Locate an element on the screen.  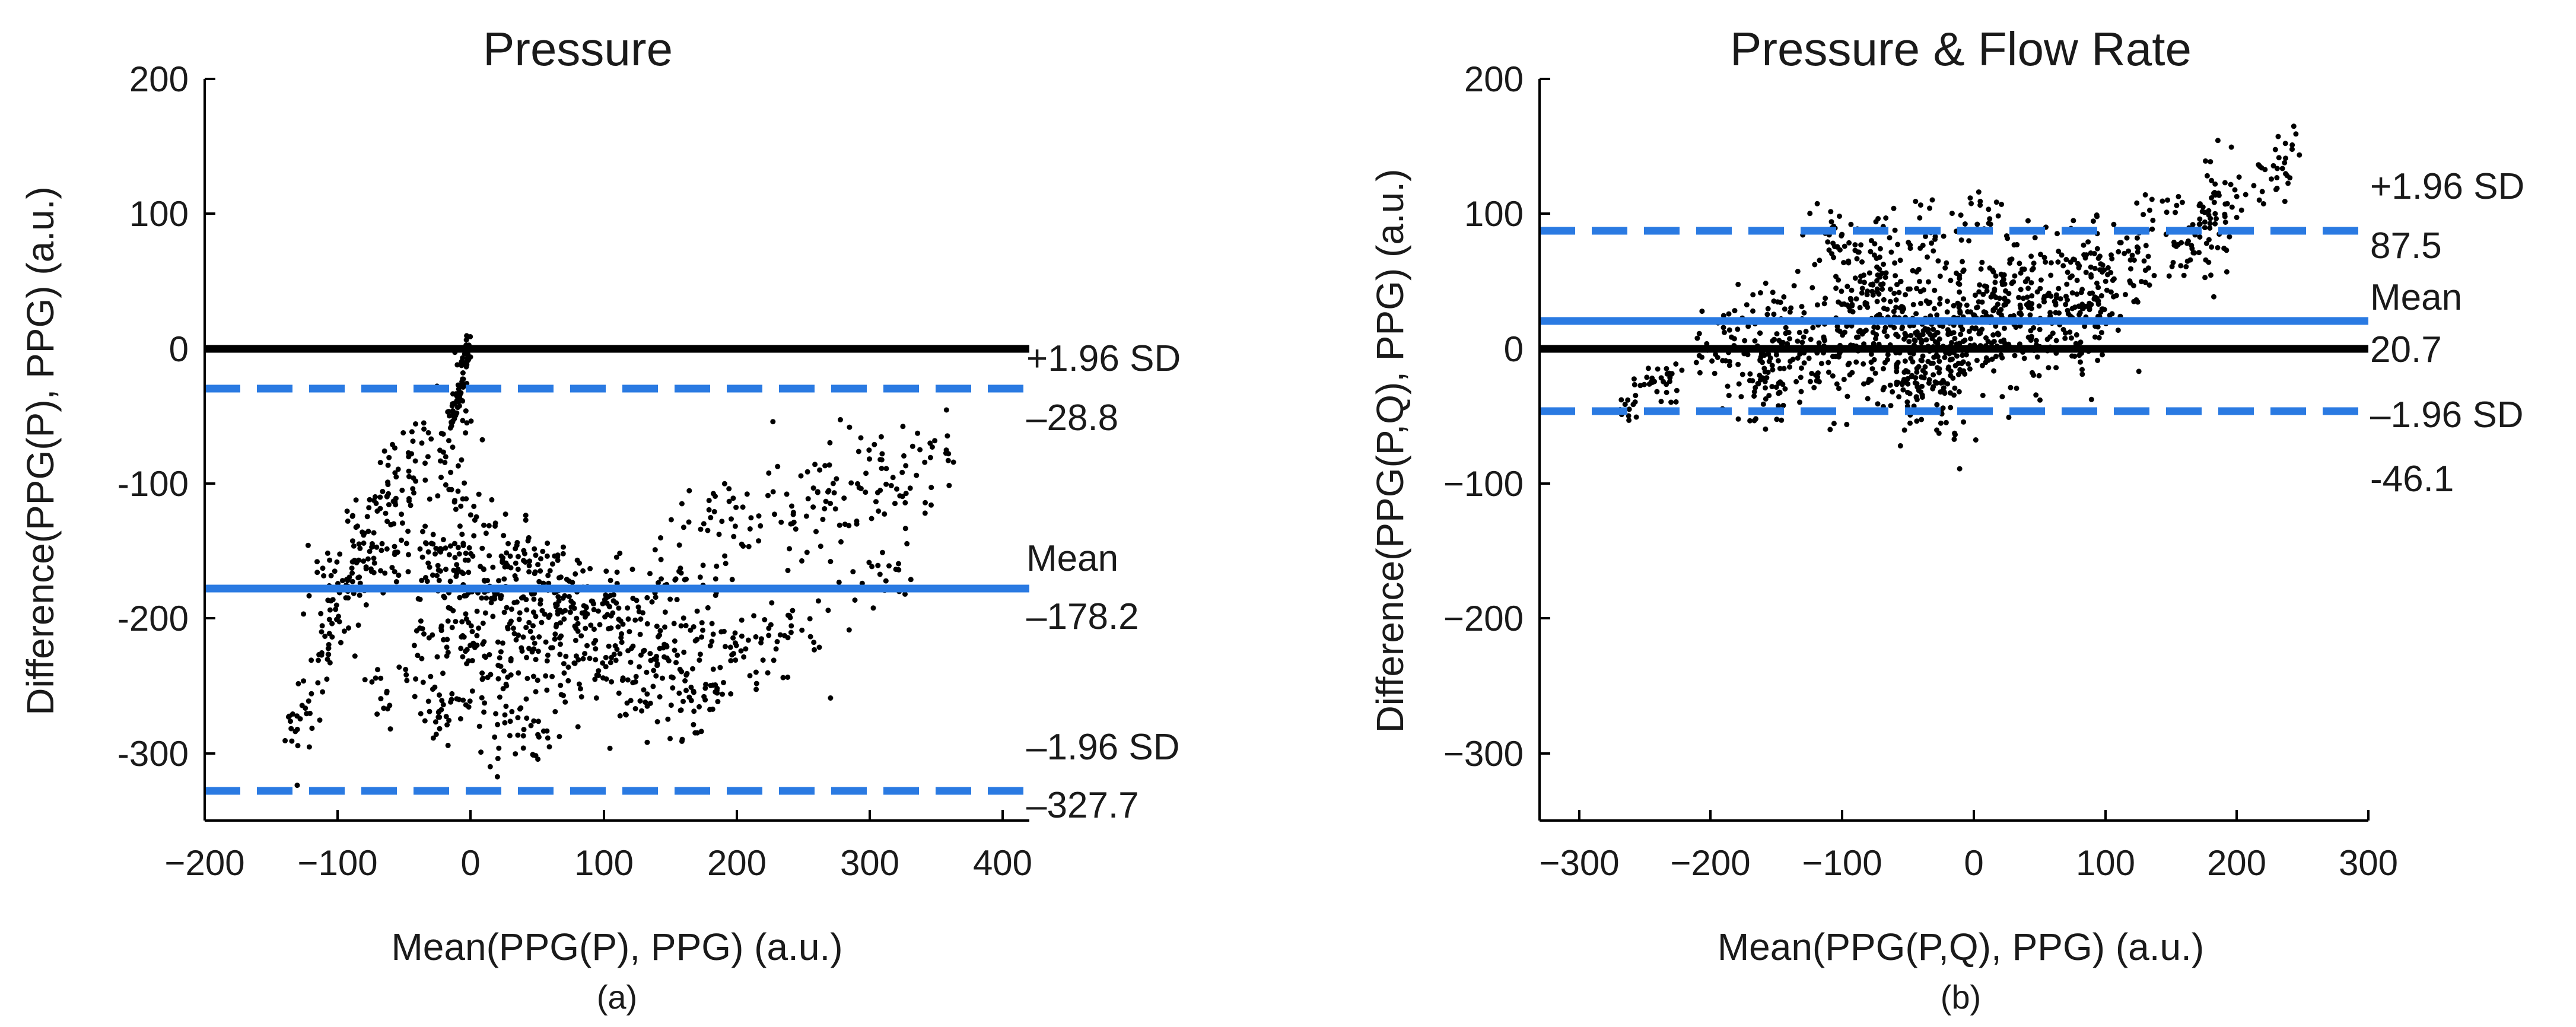
panel-a-upper-loa-value: –28.8 is located at coordinates (1072, 418).